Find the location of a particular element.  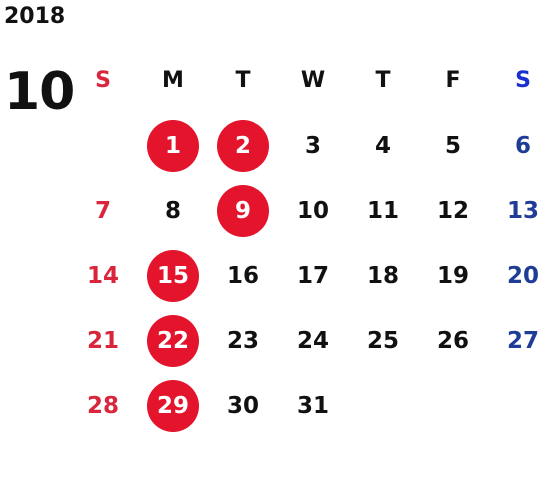

day-cell: 23 is located at coordinates (243, 340).